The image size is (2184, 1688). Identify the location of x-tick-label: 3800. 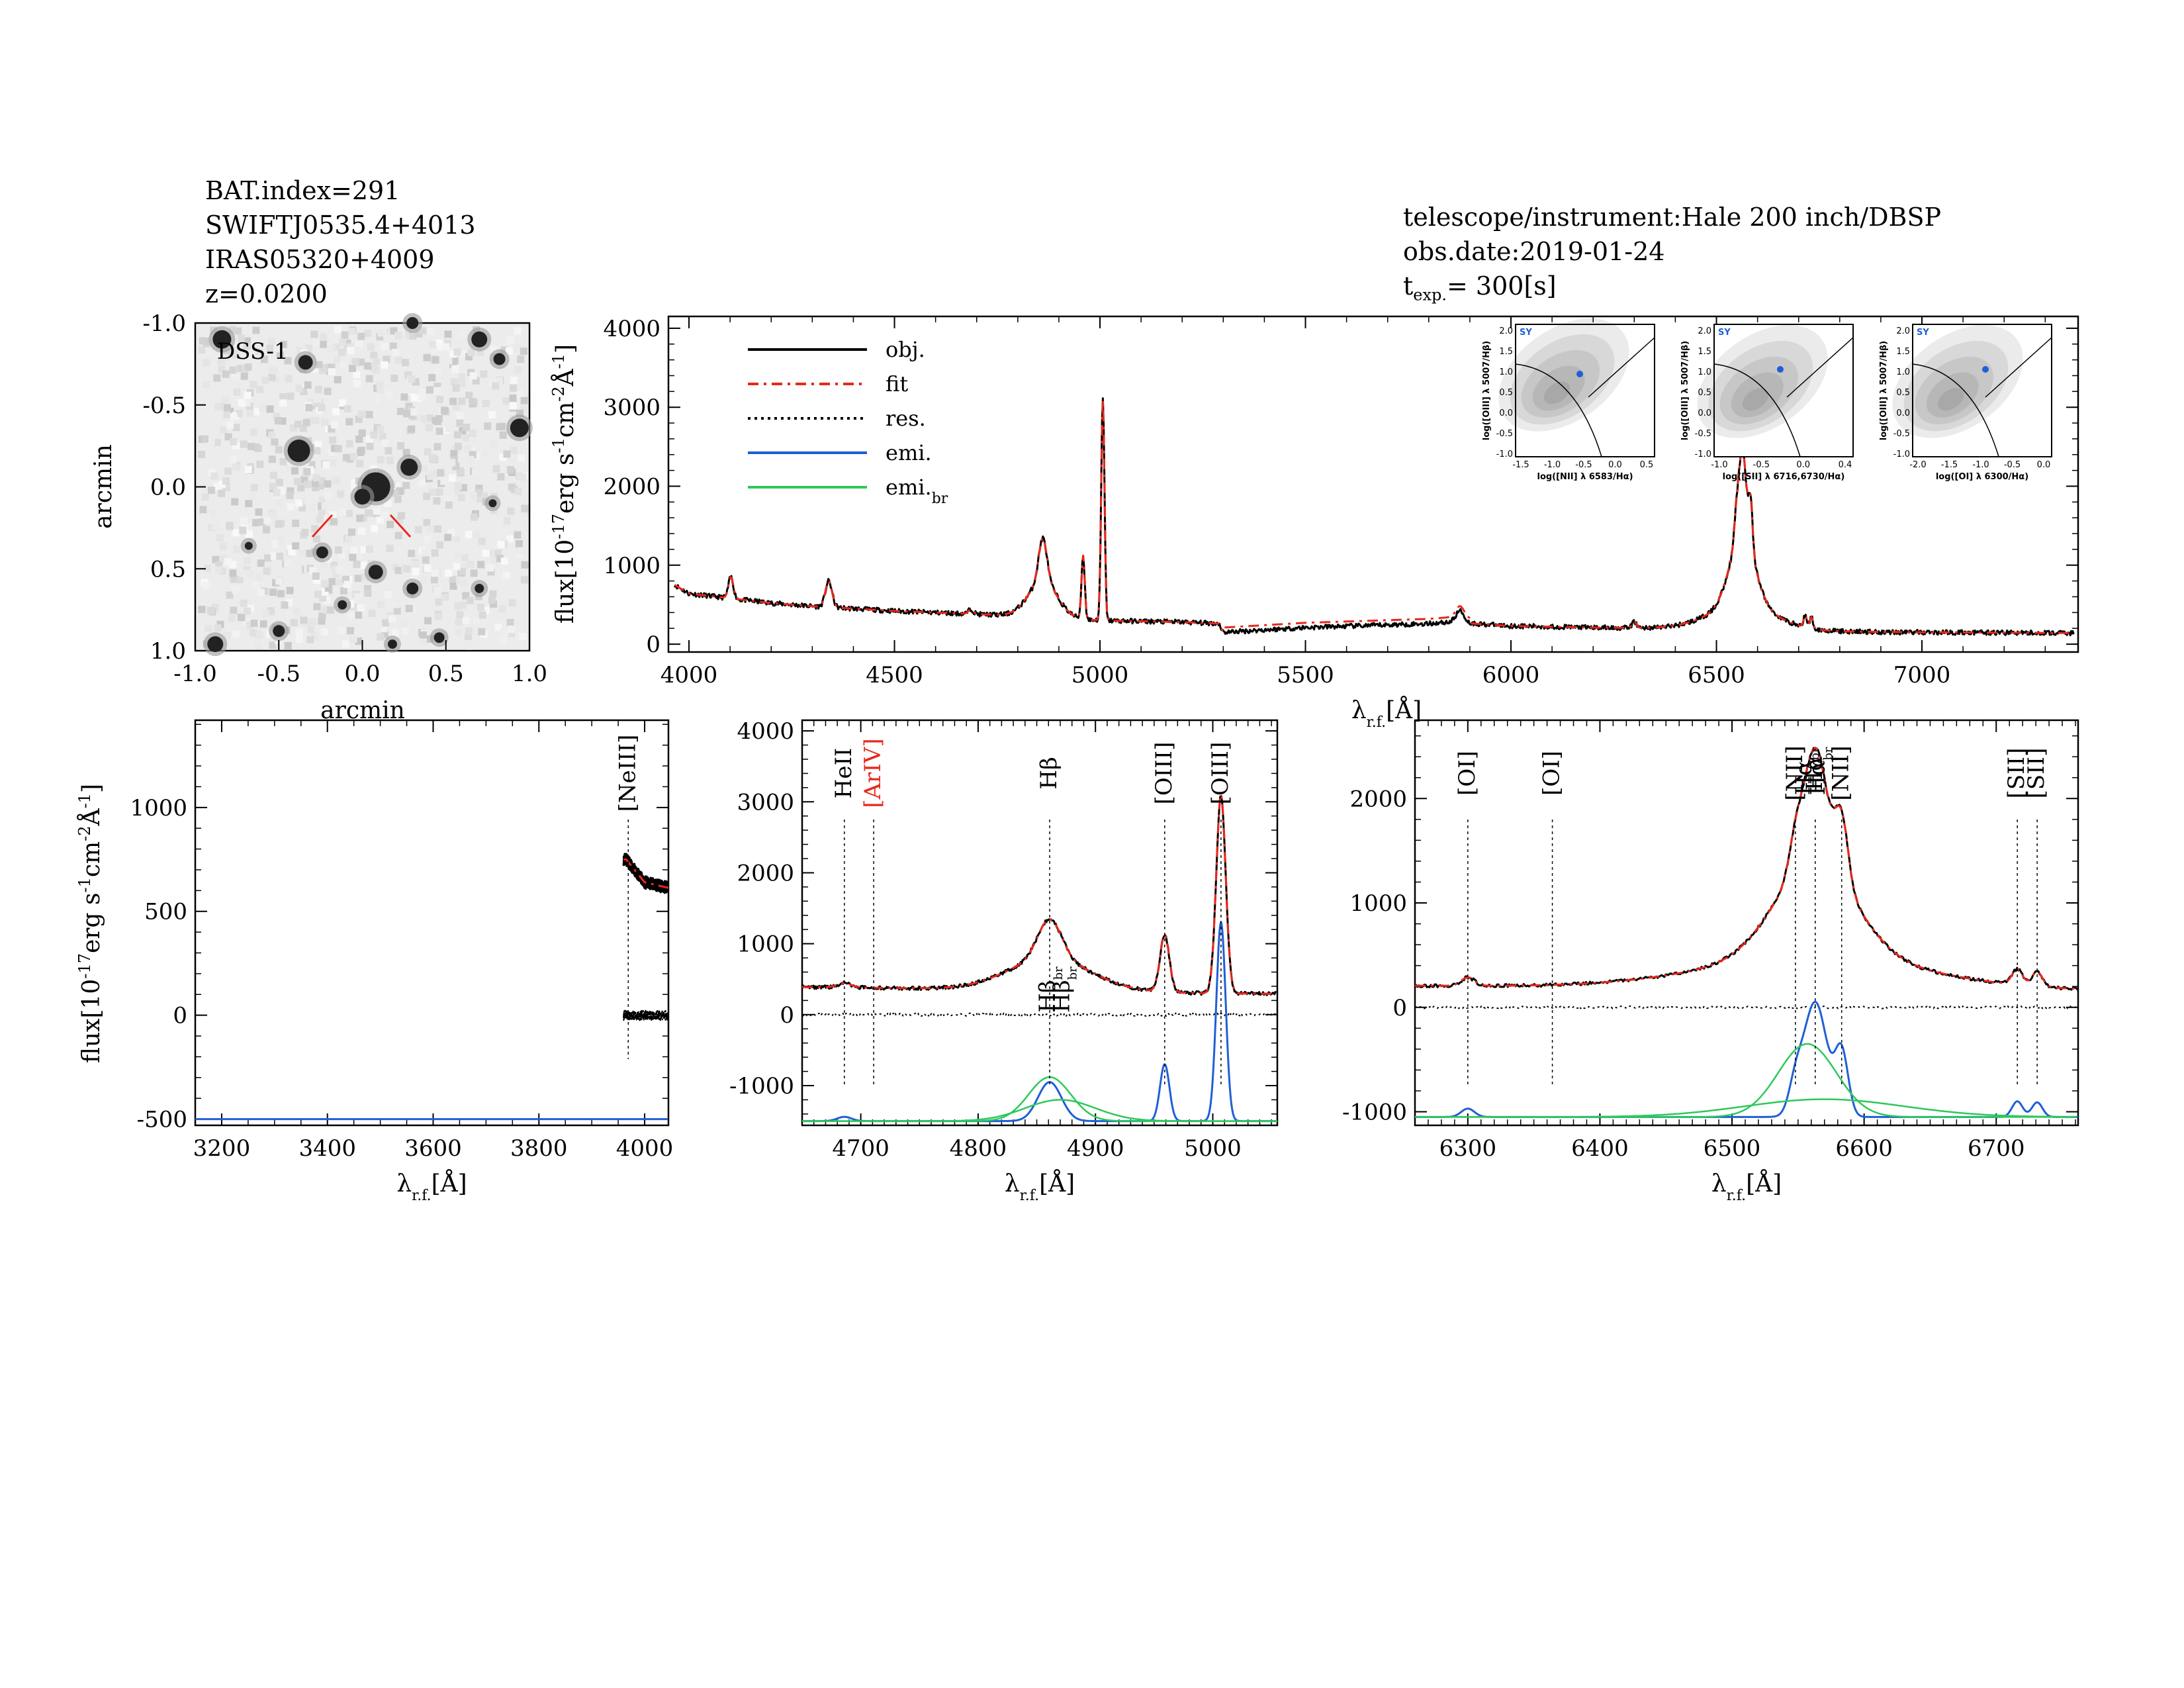
(539, 1148).